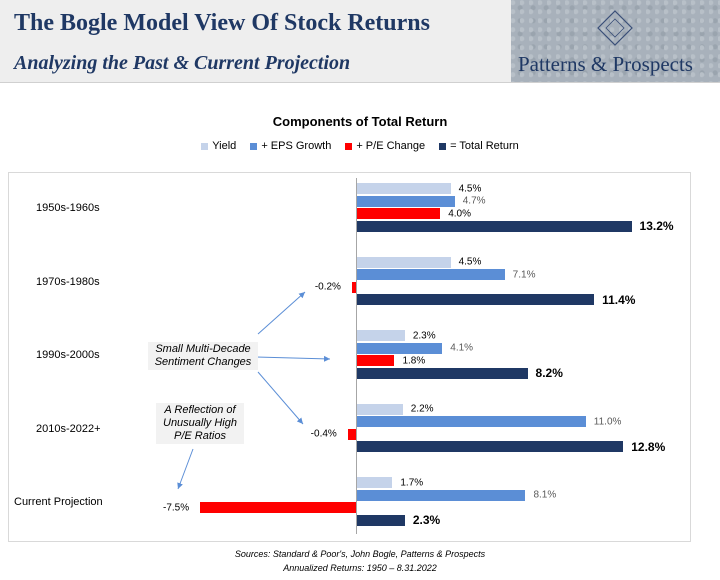 The height and width of the screenshot is (580, 720). I want to click on value-label-yield: 2.2%, so click(422, 409).